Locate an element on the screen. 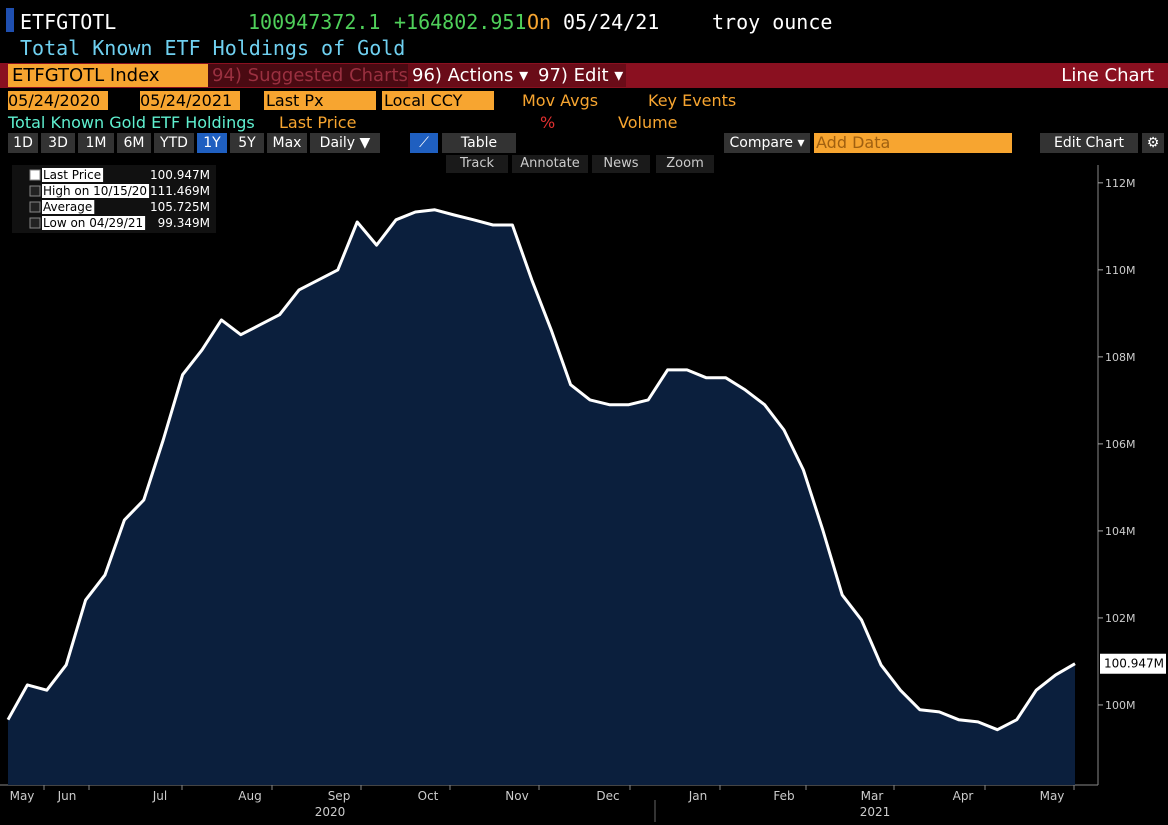 This screenshot has width=1168, height=825. period-button: Max is located at coordinates (287, 143).